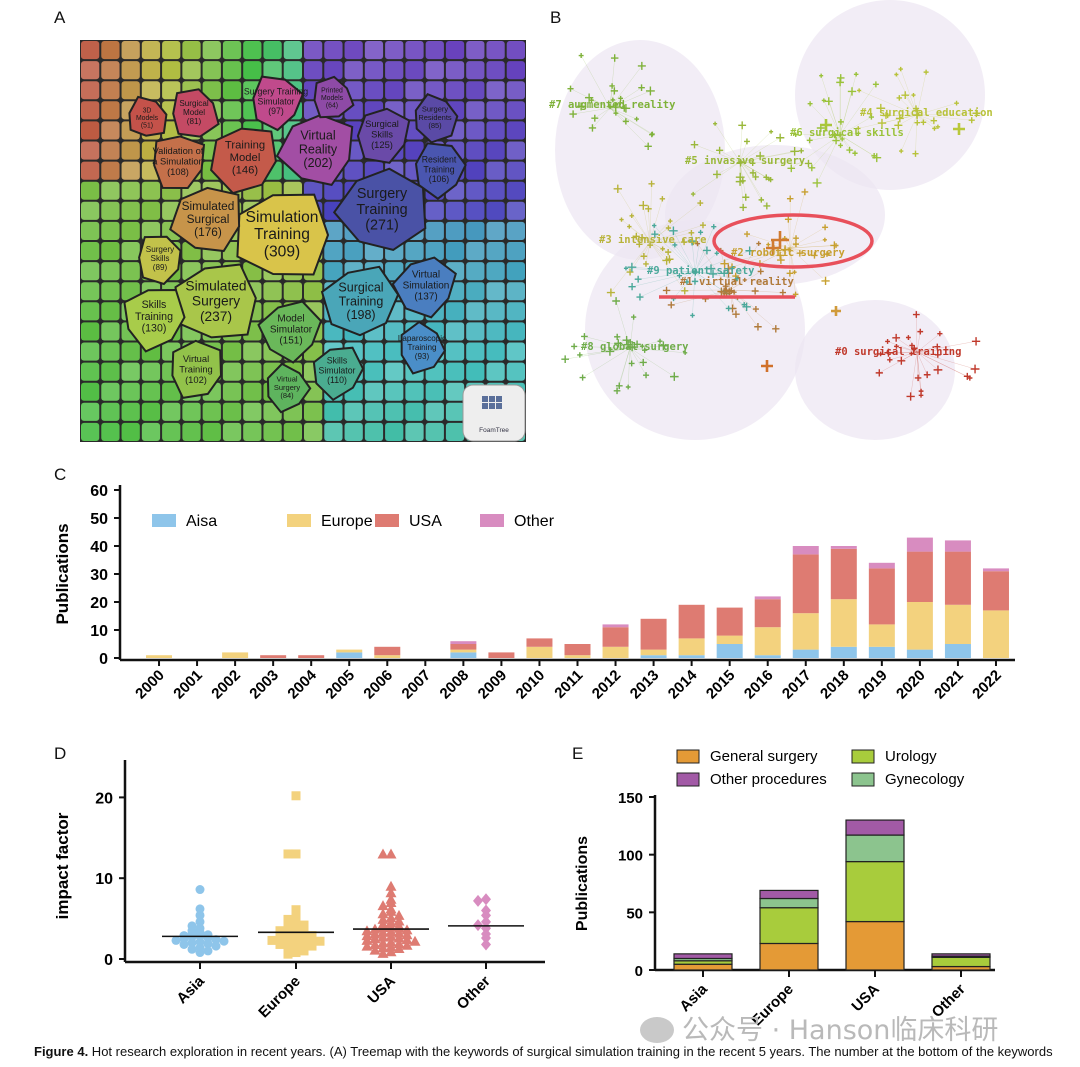 The height and width of the screenshot is (1067, 1080). Describe the element at coordinates (578, 753) in the screenshot. I see `panel-e-letter: E` at that location.